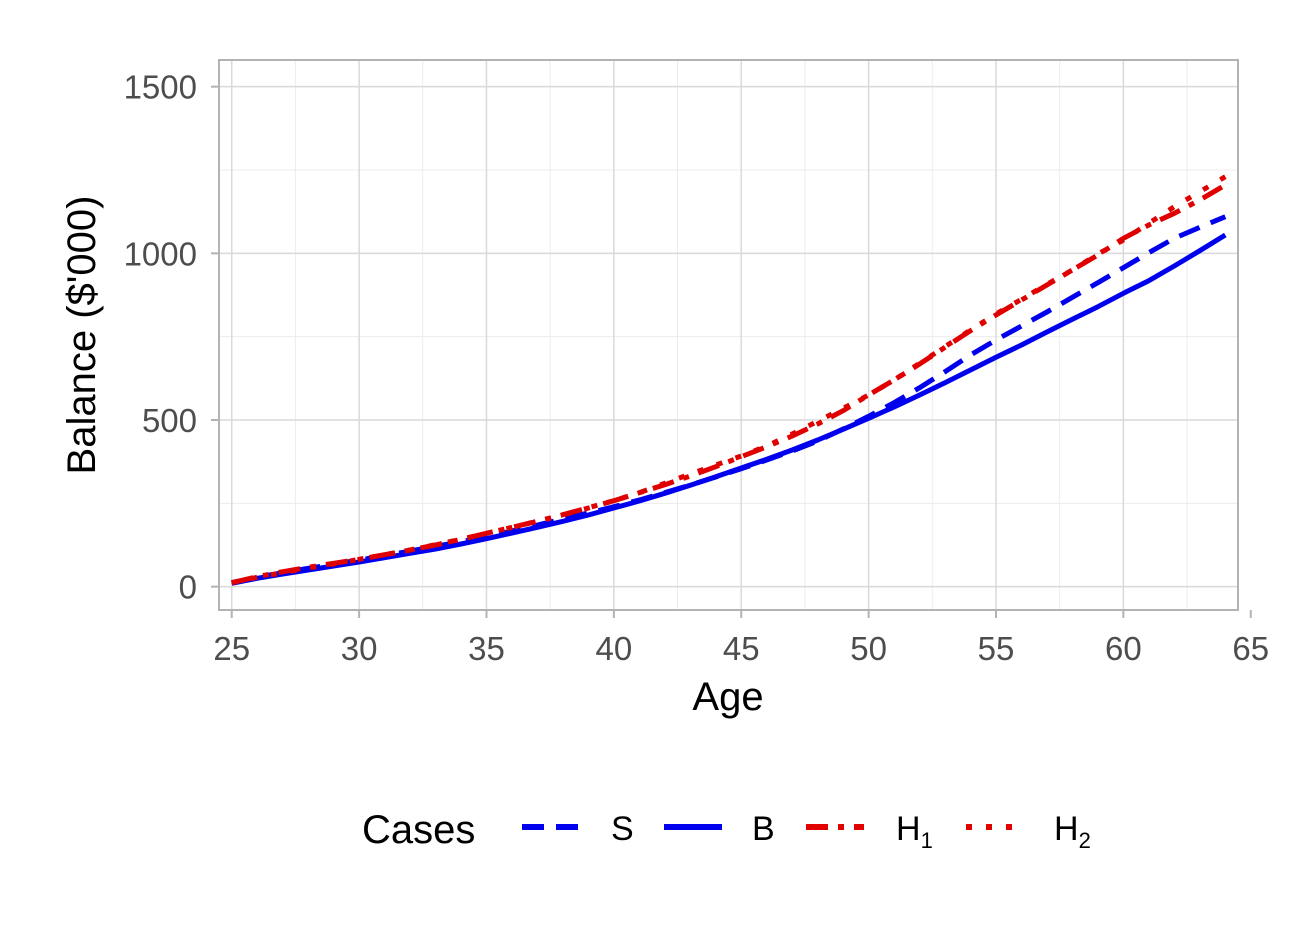 The width and height of the screenshot is (1299, 944). What do you see at coordinates (1250, 648) in the screenshot?
I see `x-tick-label: 65` at bounding box center [1250, 648].